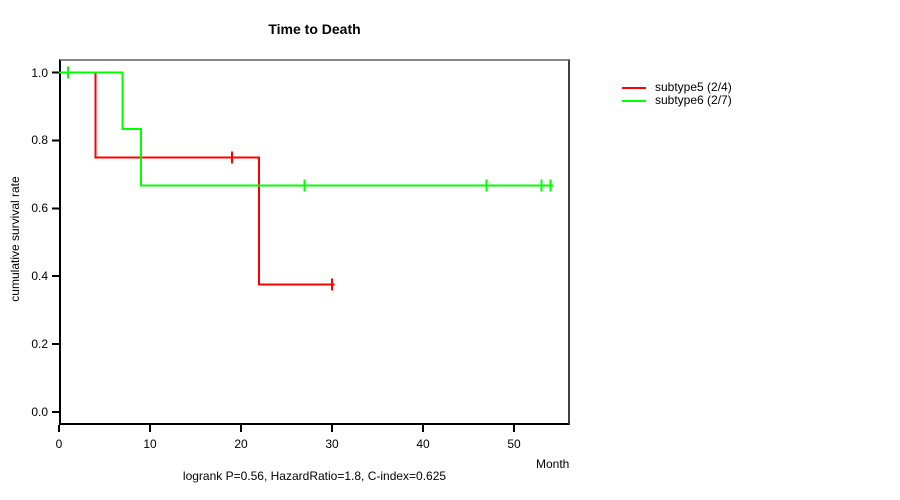 This screenshot has height=500, width=900. I want to click on y-tick-label: 0.6, so click(39, 208).